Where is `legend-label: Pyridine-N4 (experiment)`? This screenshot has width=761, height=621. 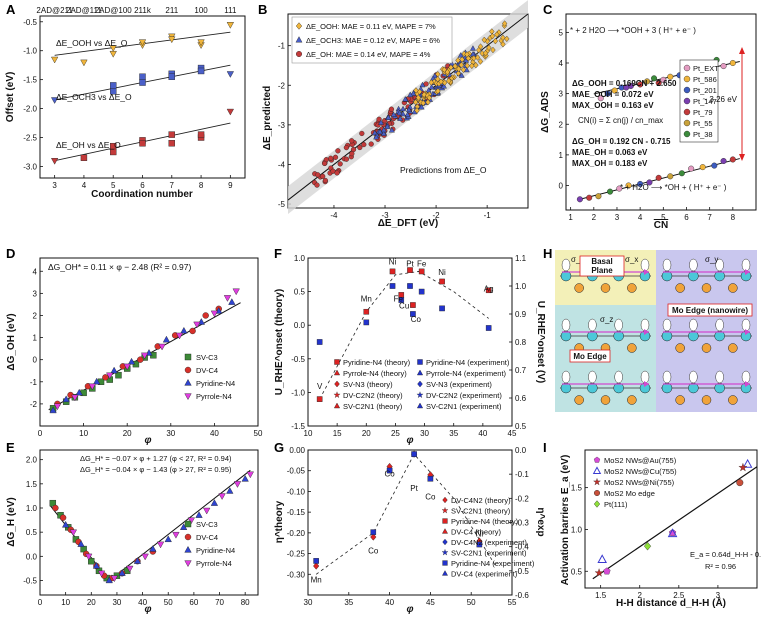 legend-label: Pyridine-N4 (experiment) is located at coordinates (493, 563).